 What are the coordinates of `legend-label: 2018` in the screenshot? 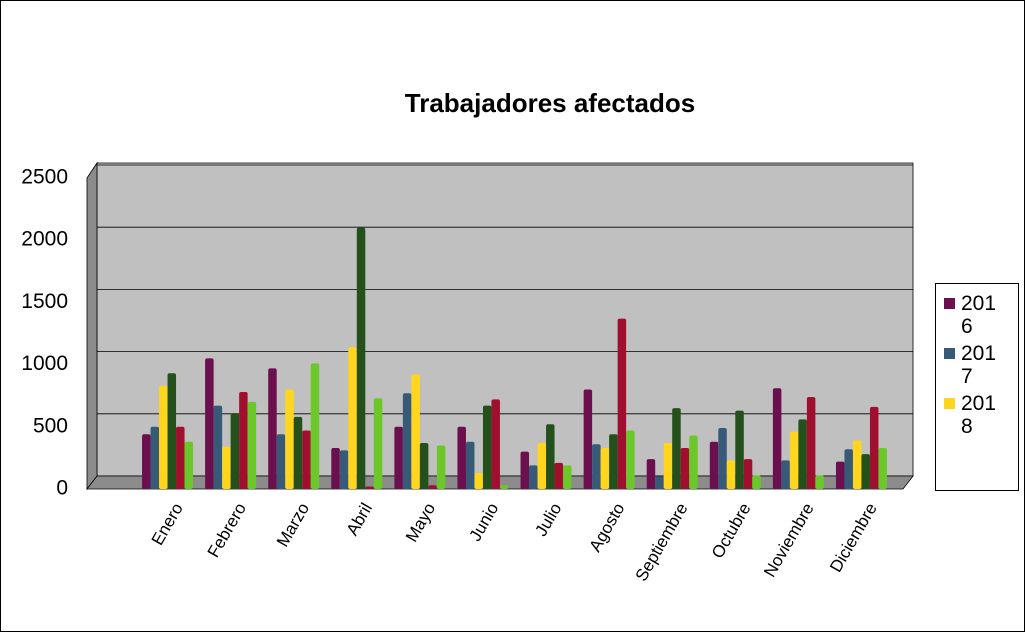 It's located at (979, 415).